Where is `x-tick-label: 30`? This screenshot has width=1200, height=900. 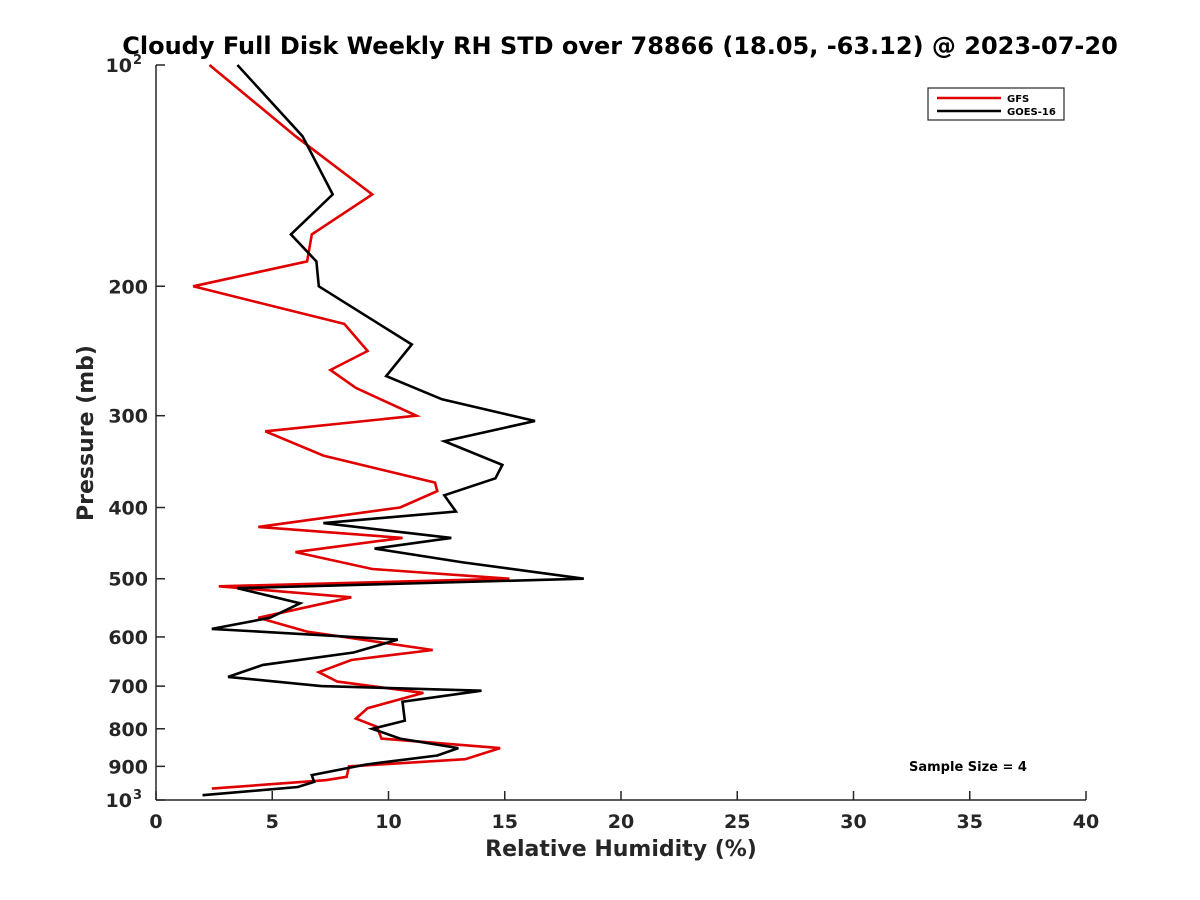 x-tick-label: 30 is located at coordinates (853, 822).